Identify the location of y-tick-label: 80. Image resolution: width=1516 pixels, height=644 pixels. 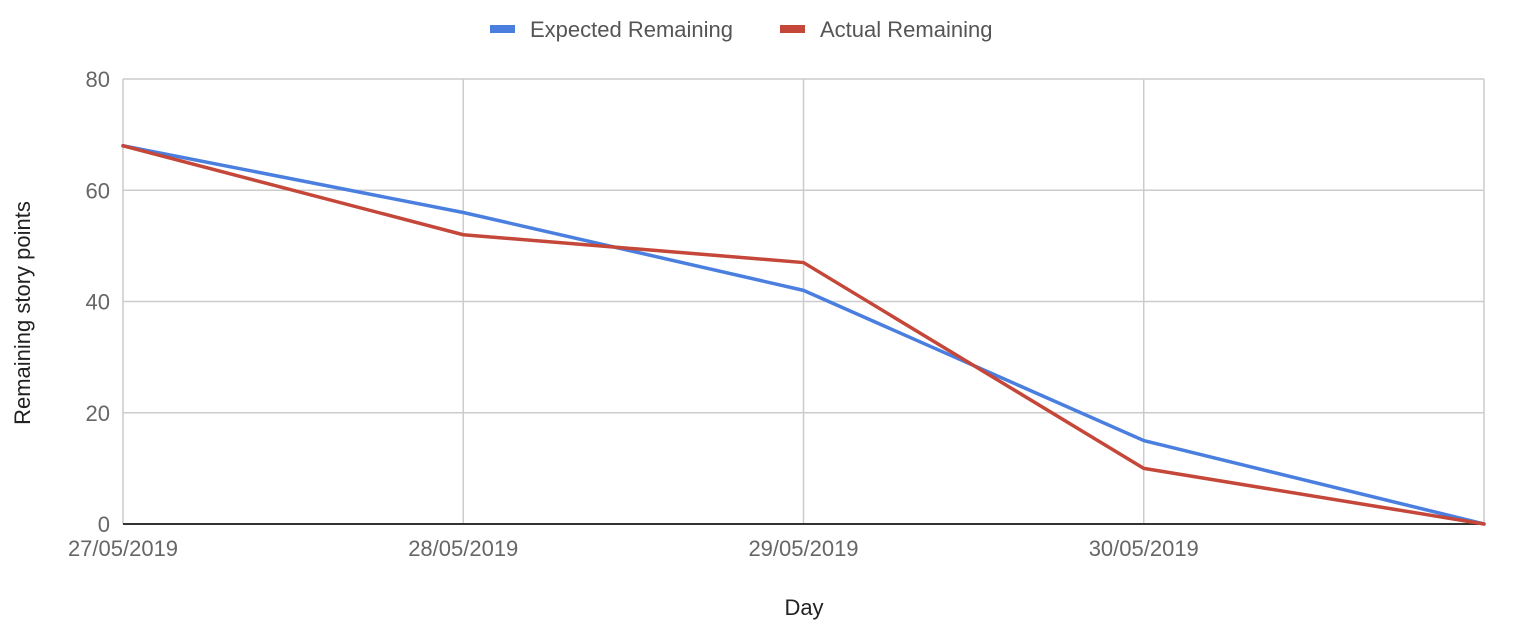
(98, 79).